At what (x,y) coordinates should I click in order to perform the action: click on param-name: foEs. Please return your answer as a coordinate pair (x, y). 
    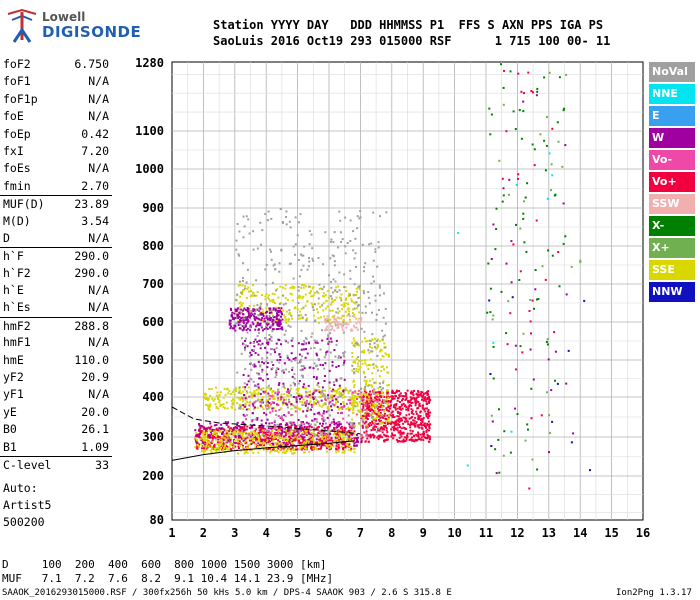
    Looking at the image, I should click on (17, 168).